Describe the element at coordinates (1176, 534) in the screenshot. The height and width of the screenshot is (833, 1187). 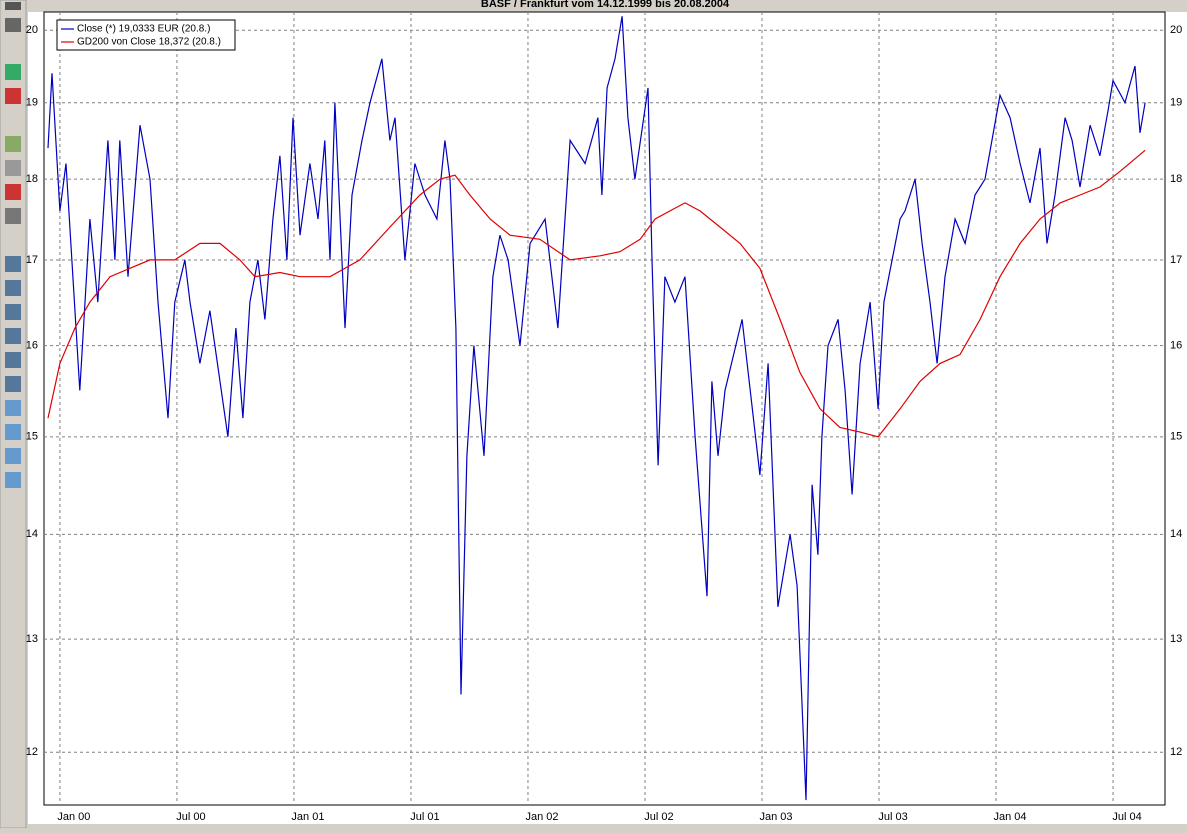
I see `y-tick-label-right: 14` at that location.